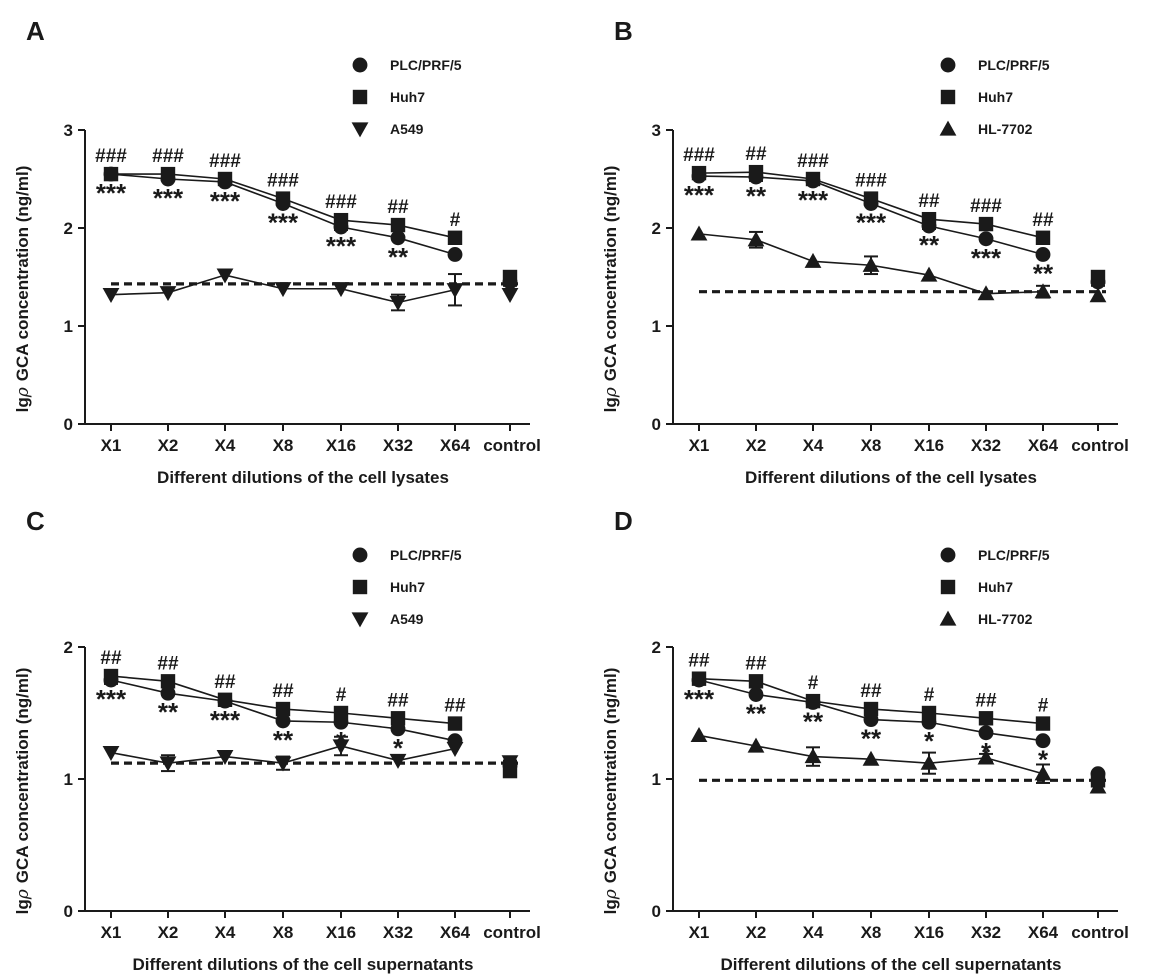  Describe the element at coordinates (699, 445) in the screenshot. I see `x-tick-label: X1` at that location.